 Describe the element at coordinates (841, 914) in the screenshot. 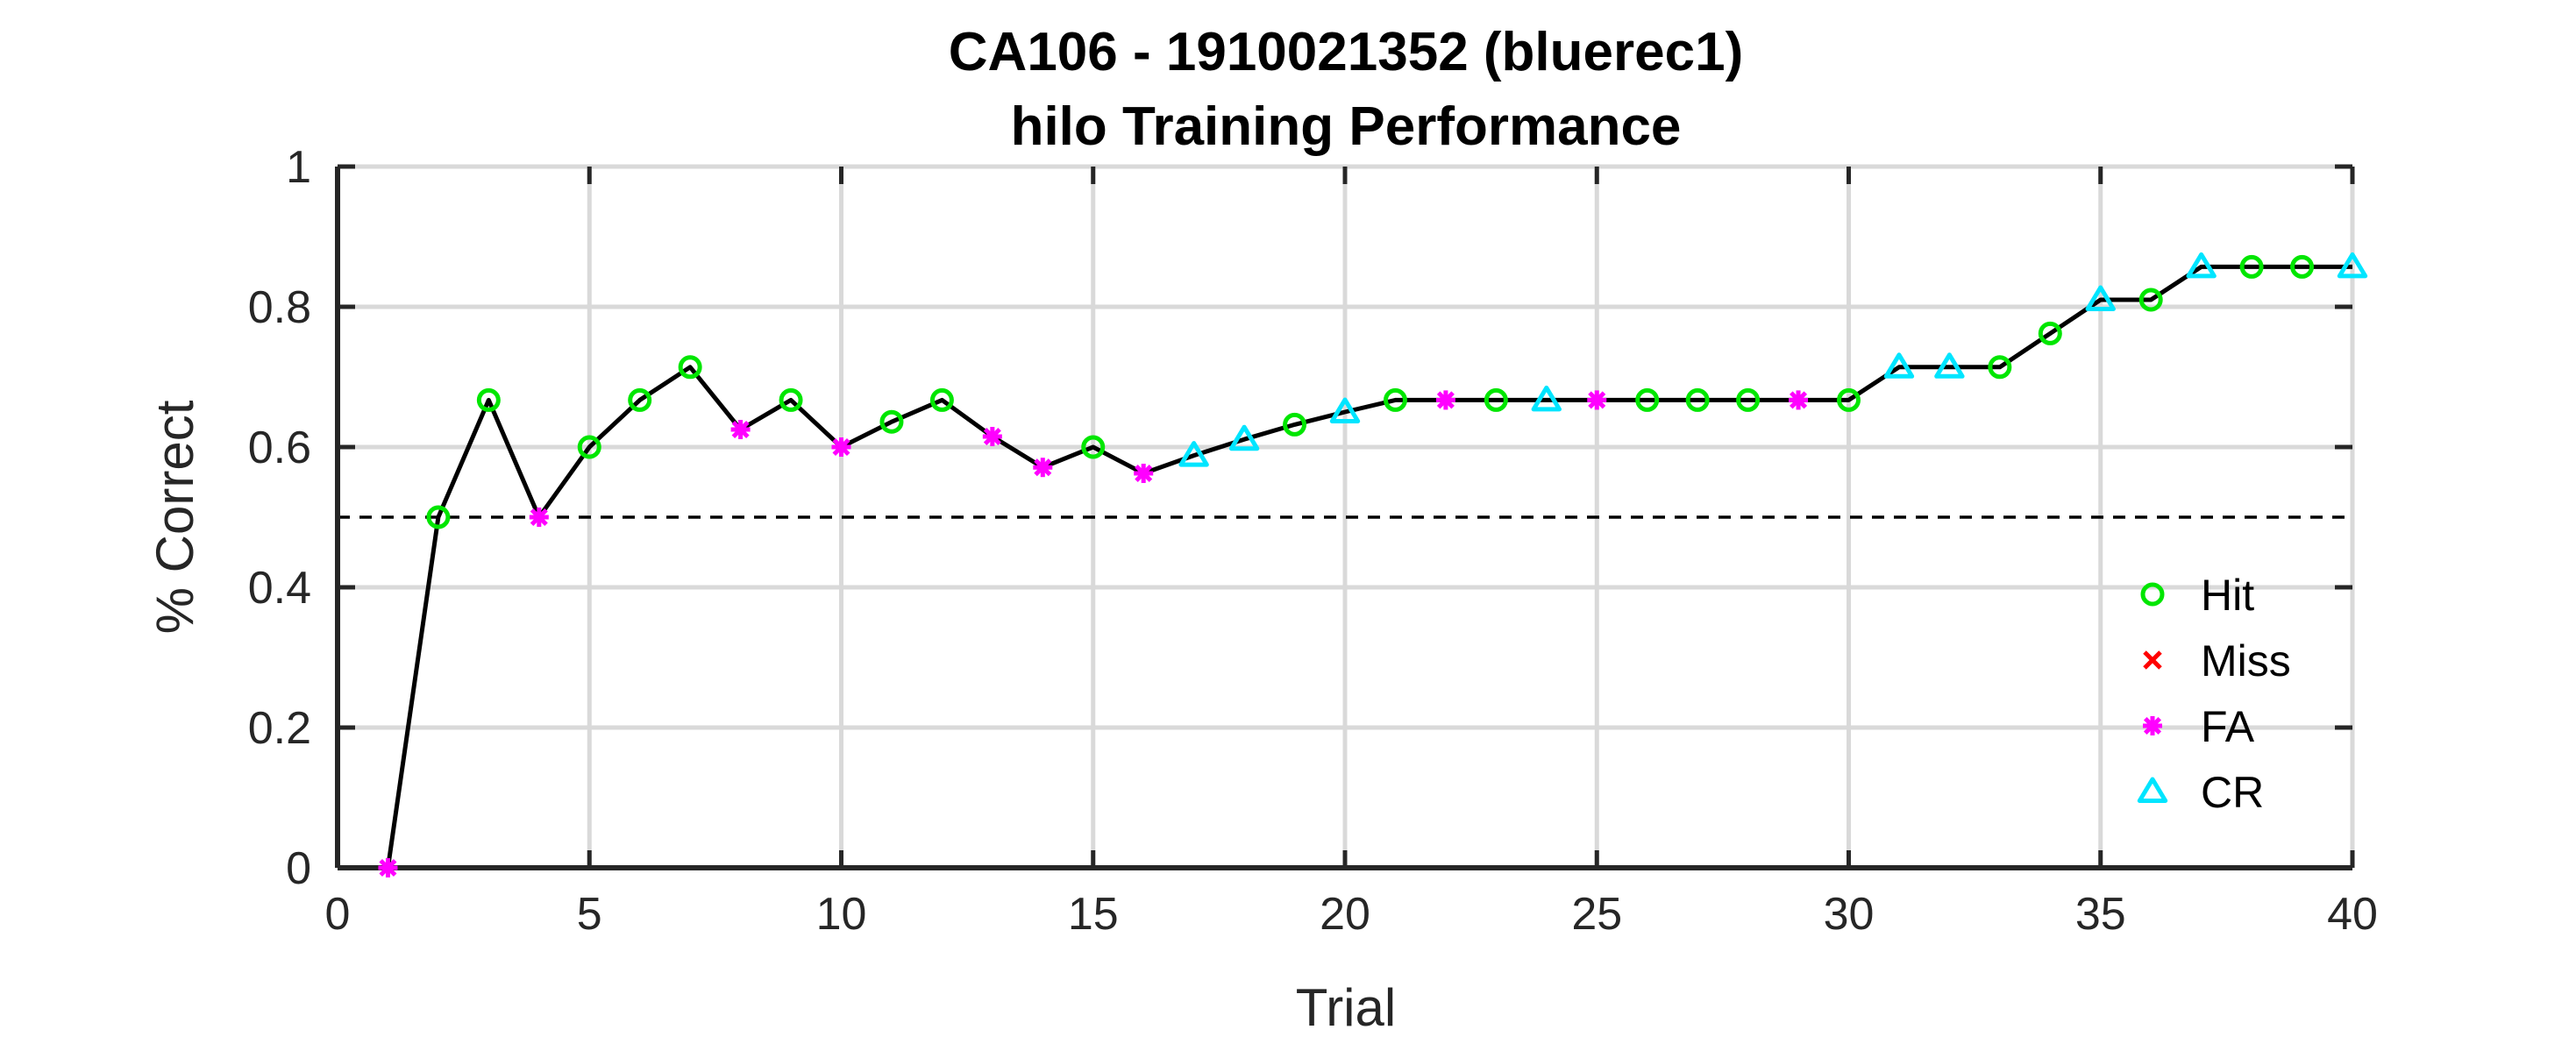

I see `x-tick-label: 10` at that location.